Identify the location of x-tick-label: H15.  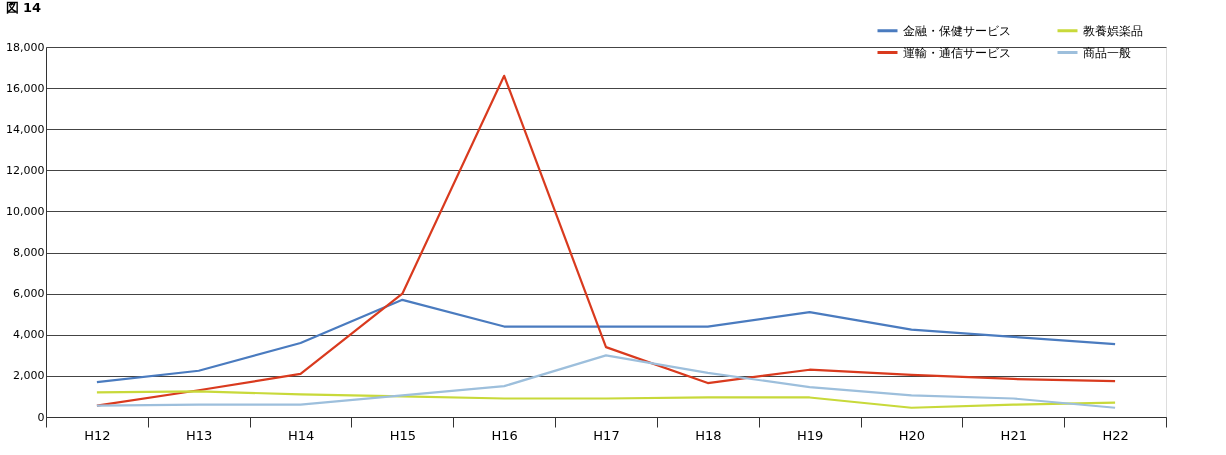
(403, 435).